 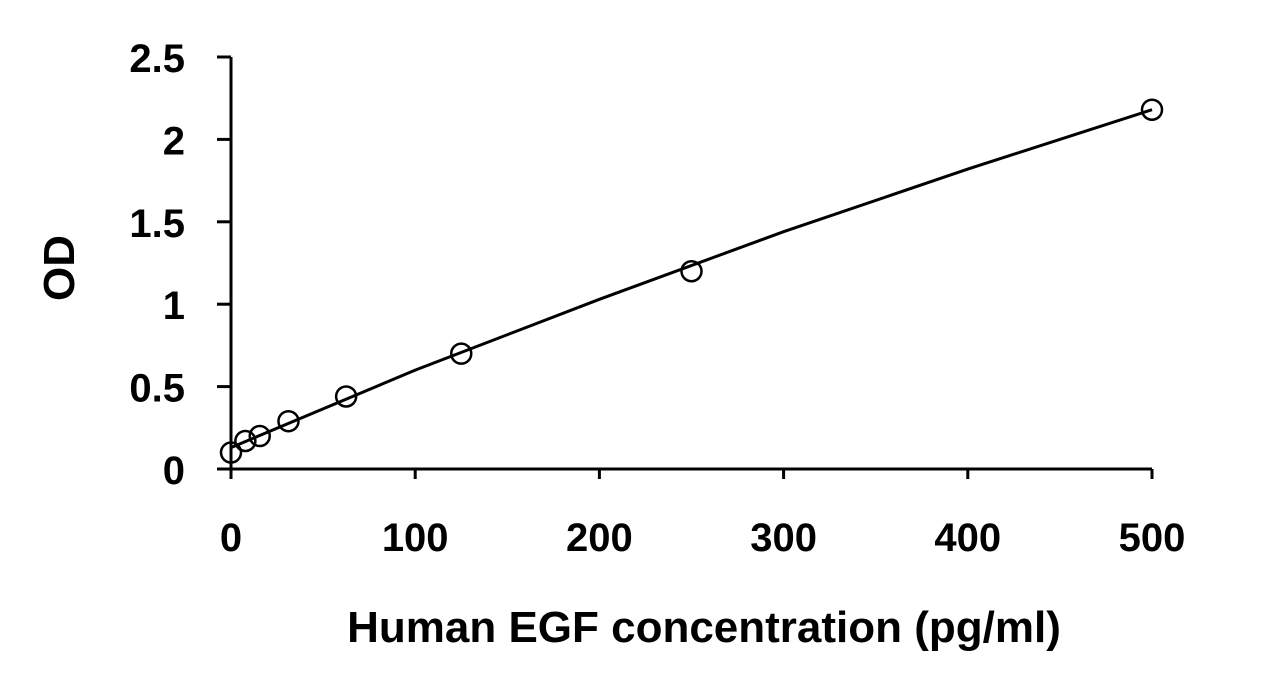 I want to click on y-axis-title: OD, so click(x=59, y=268).